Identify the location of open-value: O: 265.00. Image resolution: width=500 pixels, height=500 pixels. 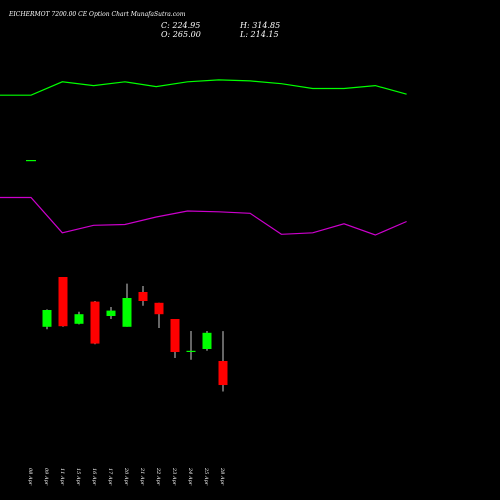
(181, 34).